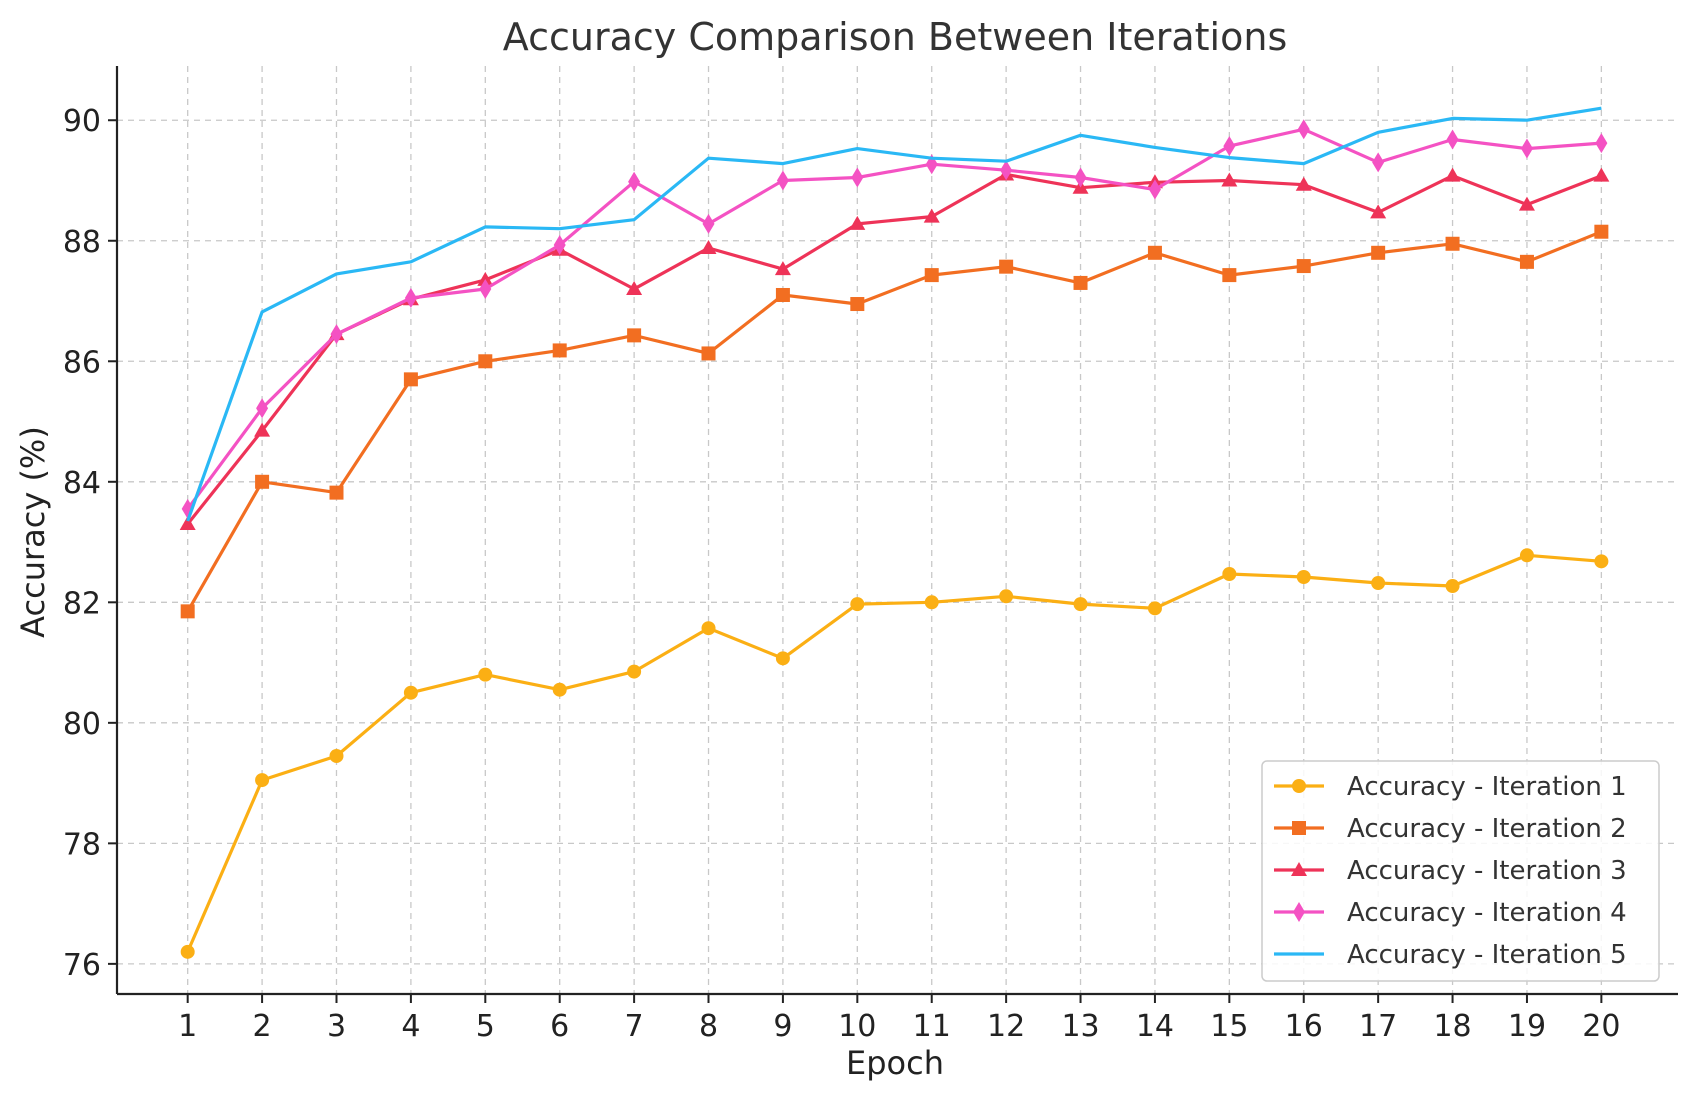 Image resolution: width=1686 pixels, height=1097 pixels. Describe the element at coordinates (82, 362) in the screenshot. I see `y-tick-label: 86` at that location.